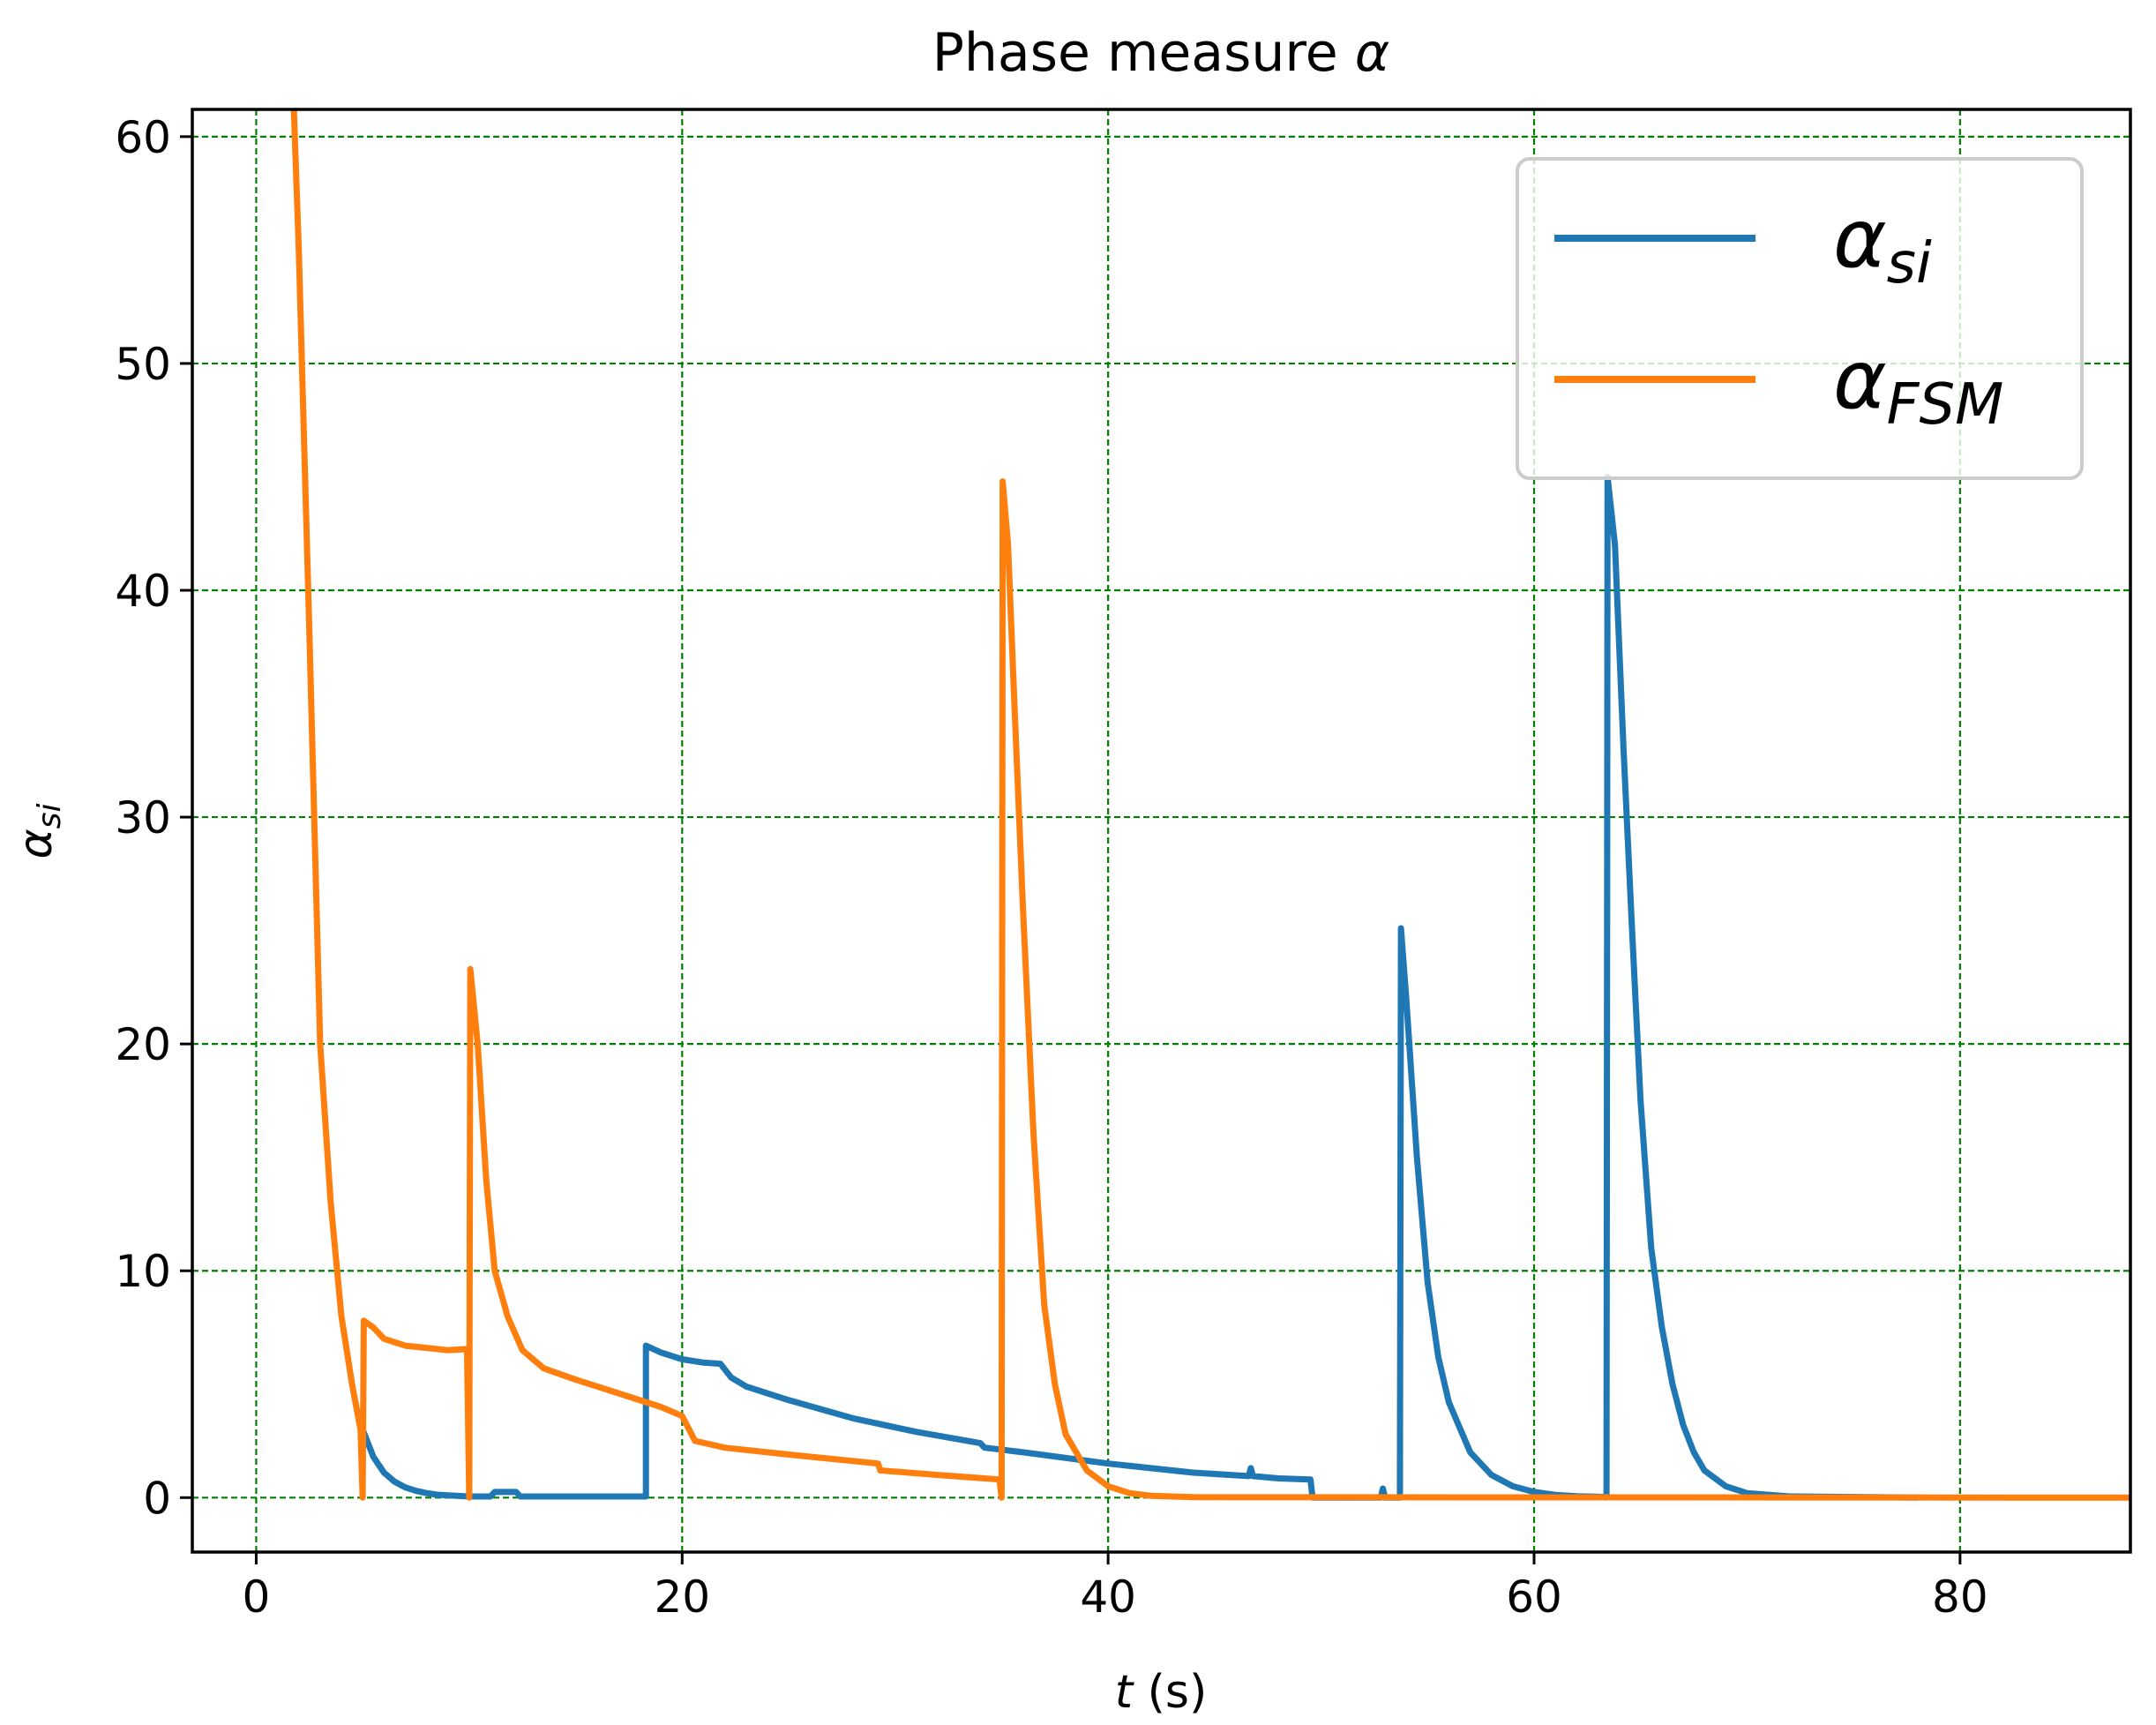 This screenshot has width=2156, height=1725. I want to click on y-tick-label: 30, so click(143, 818).